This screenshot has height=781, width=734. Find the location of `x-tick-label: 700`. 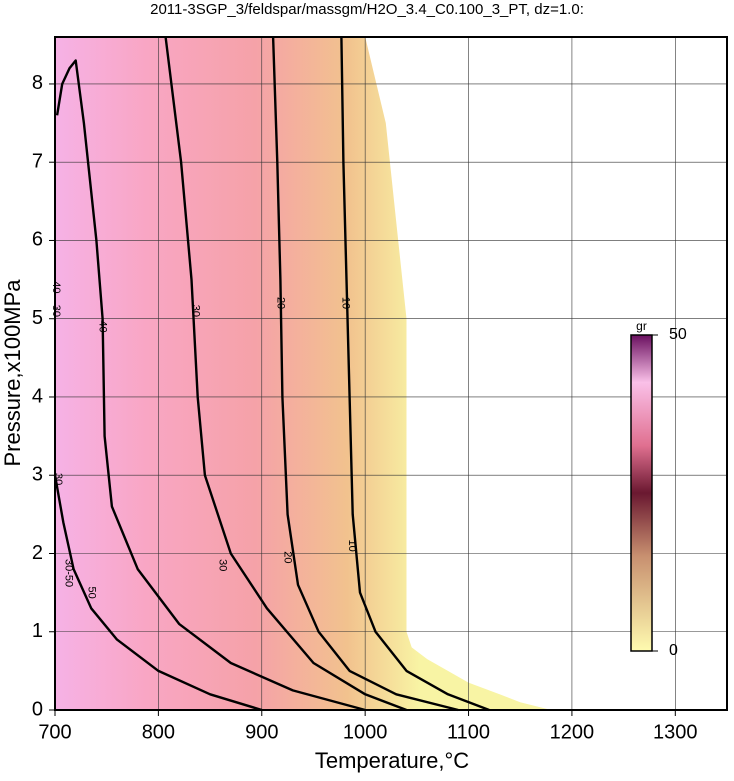

x-tick-label: 700 is located at coordinates (54, 732).